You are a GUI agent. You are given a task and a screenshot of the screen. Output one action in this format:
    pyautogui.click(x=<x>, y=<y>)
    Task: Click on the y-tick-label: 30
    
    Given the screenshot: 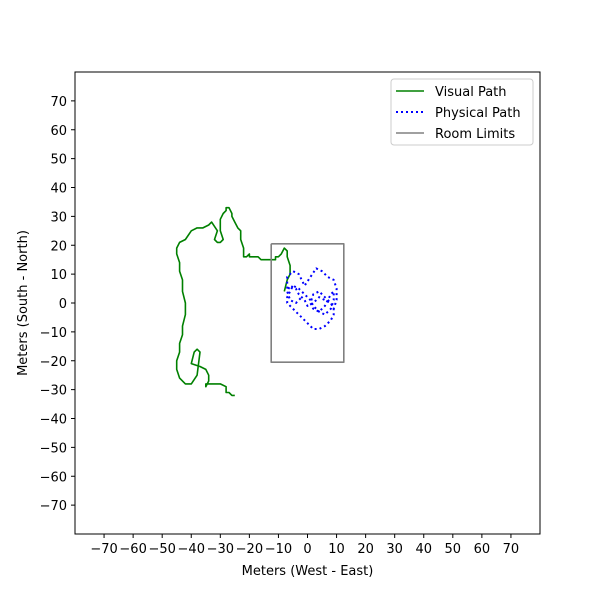 What is the action you would take?
    pyautogui.click(x=58, y=217)
    